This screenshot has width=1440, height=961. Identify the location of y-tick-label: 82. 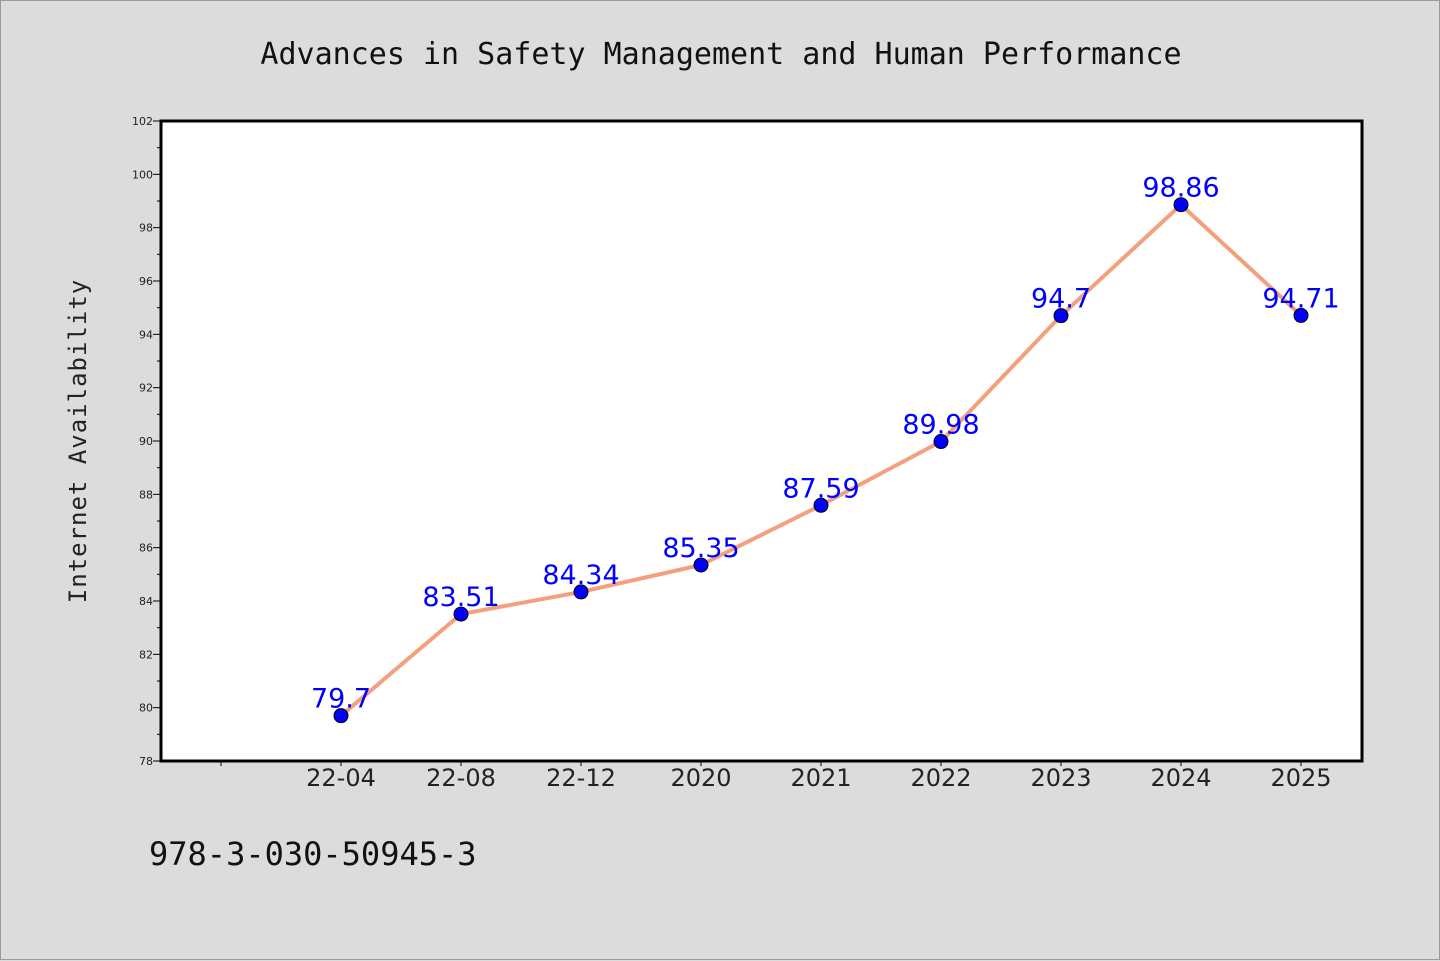
(146, 654).